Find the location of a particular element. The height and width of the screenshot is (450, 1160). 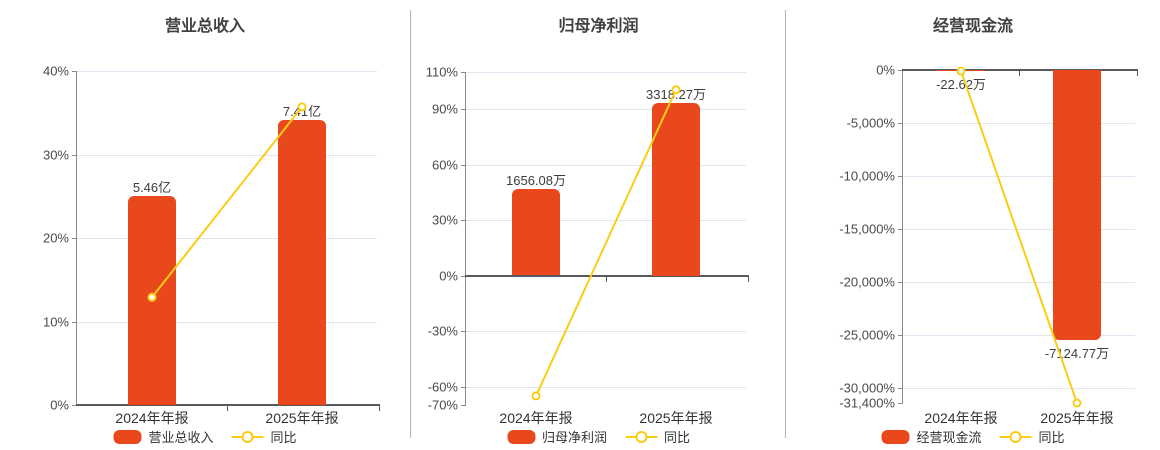

bar-value-label: 3318.27万 is located at coordinates (676, 94).